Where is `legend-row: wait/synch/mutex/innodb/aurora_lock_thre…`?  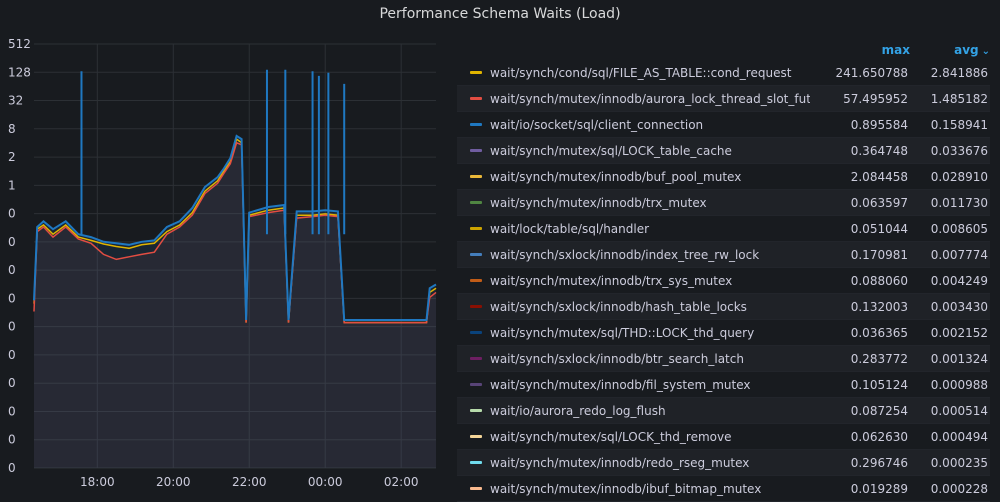 legend-row: wait/synch/mutex/innodb/aurora_lock_thre… is located at coordinates (723, 99).